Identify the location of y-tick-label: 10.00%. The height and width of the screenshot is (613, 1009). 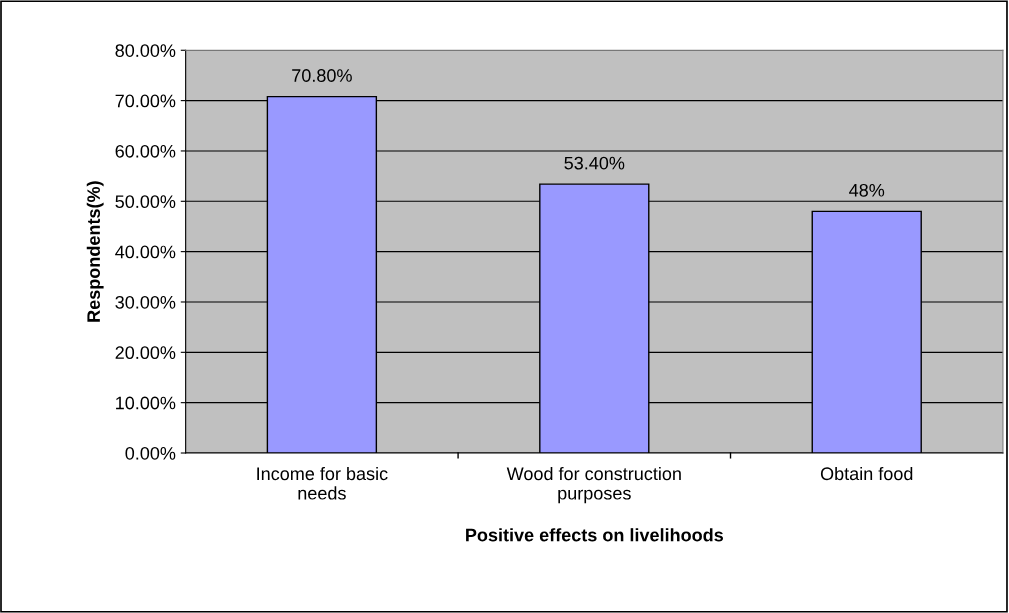
(146, 403).